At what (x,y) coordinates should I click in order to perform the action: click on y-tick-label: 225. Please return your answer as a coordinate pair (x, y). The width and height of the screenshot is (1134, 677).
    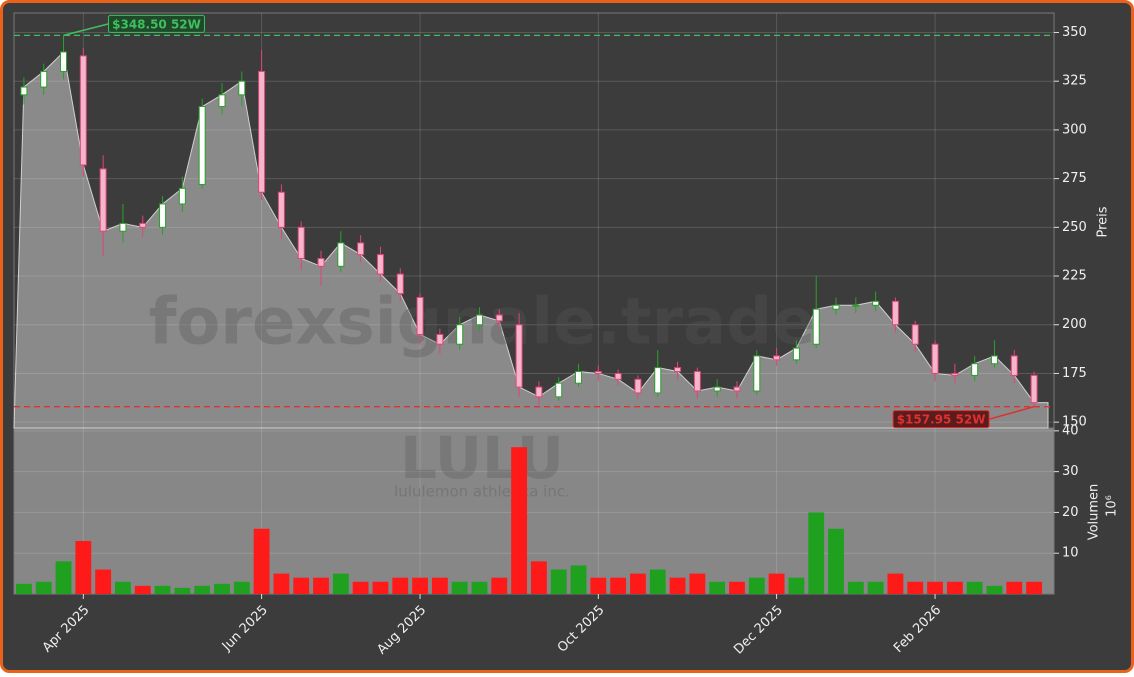
    Looking at the image, I should click on (1074, 276).